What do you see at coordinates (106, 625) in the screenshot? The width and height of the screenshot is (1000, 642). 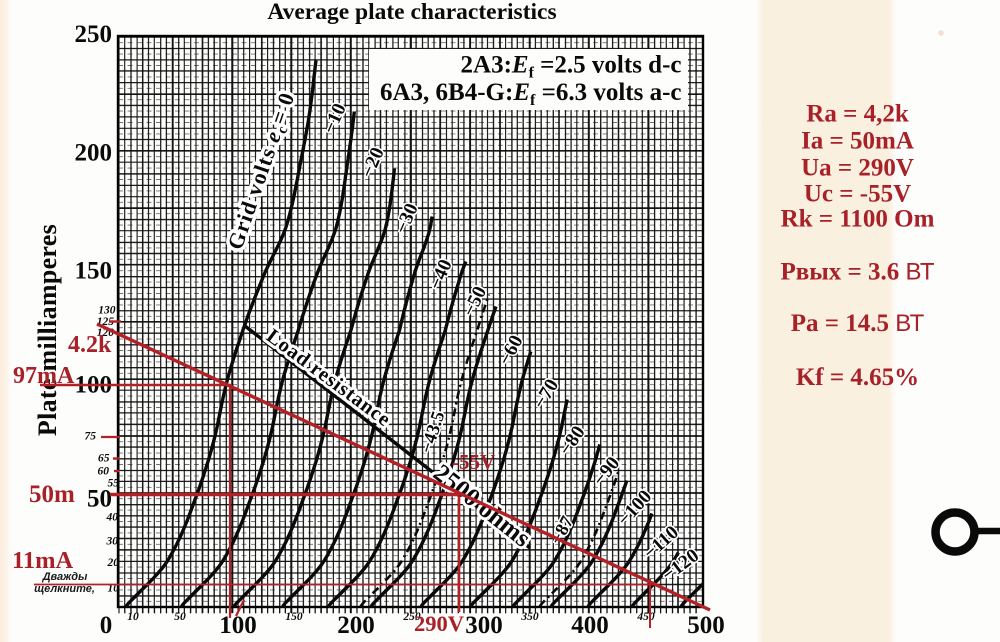 I see `svg-text: 0` at bounding box center [106, 625].